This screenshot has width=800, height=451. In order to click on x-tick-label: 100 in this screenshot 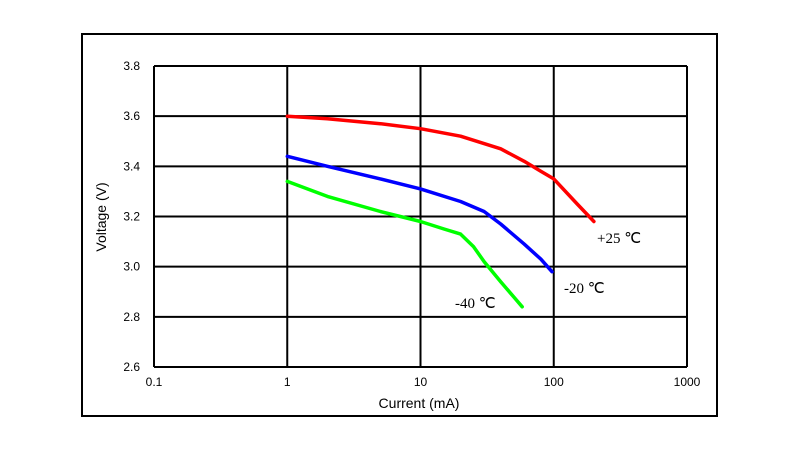, I will do `click(554, 382)`.